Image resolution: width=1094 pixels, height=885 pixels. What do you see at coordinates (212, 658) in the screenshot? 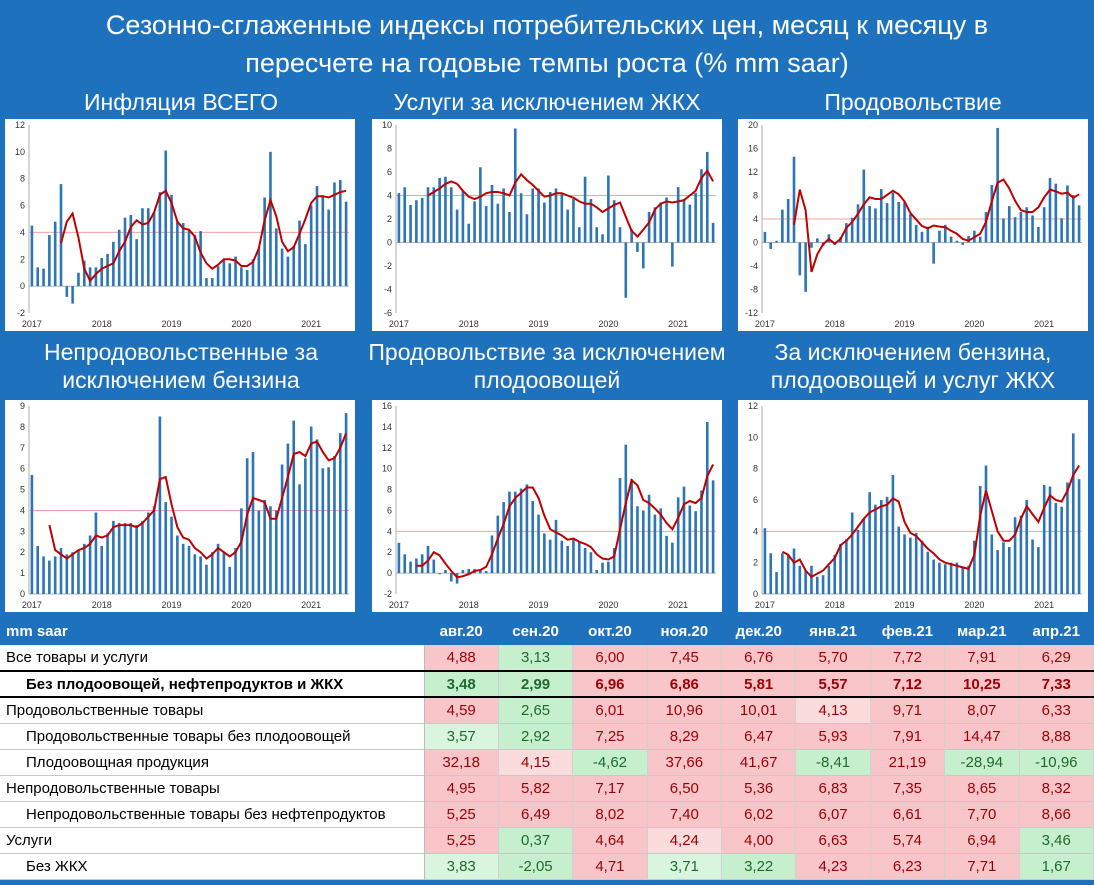
I see `row-label: Все товары и услуги` at bounding box center [212, 658].